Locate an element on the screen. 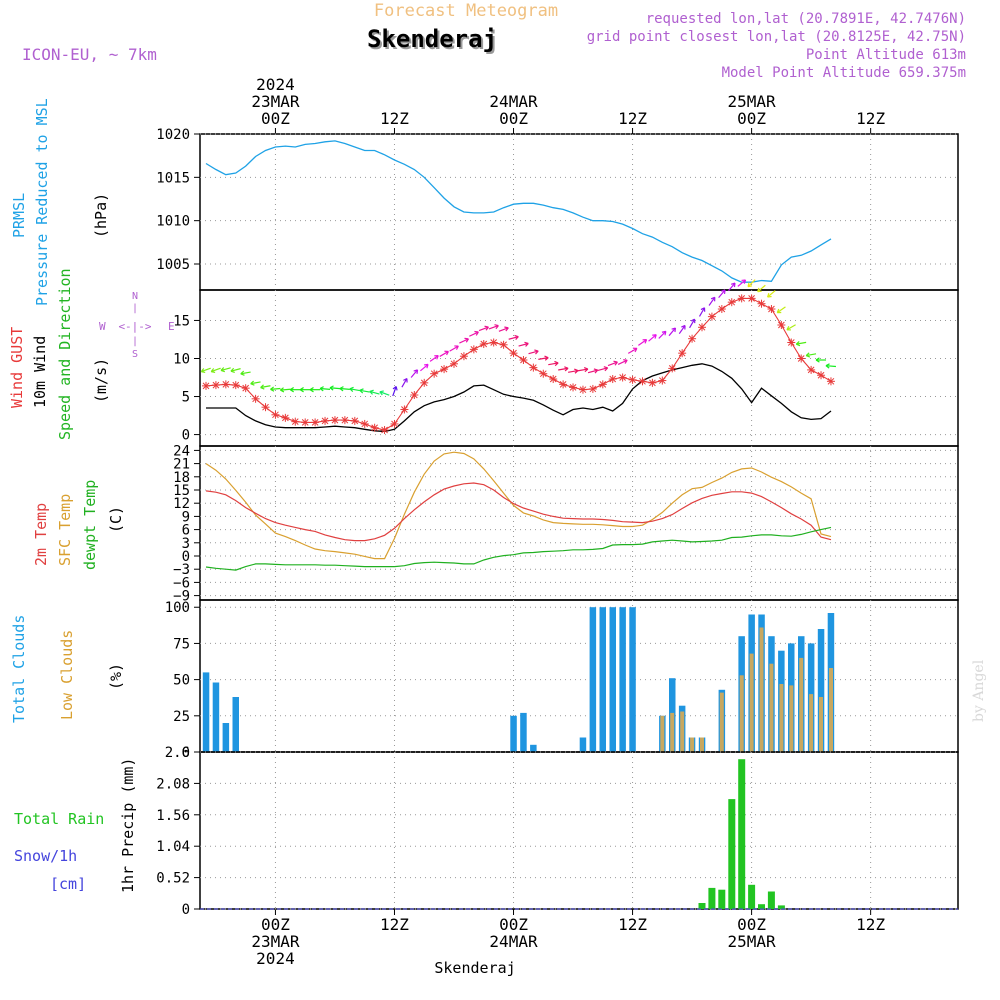 The width and height of the screenshot is (1000, 1000). bottom-time-label: 12Z is located at coordinates (394, 924).